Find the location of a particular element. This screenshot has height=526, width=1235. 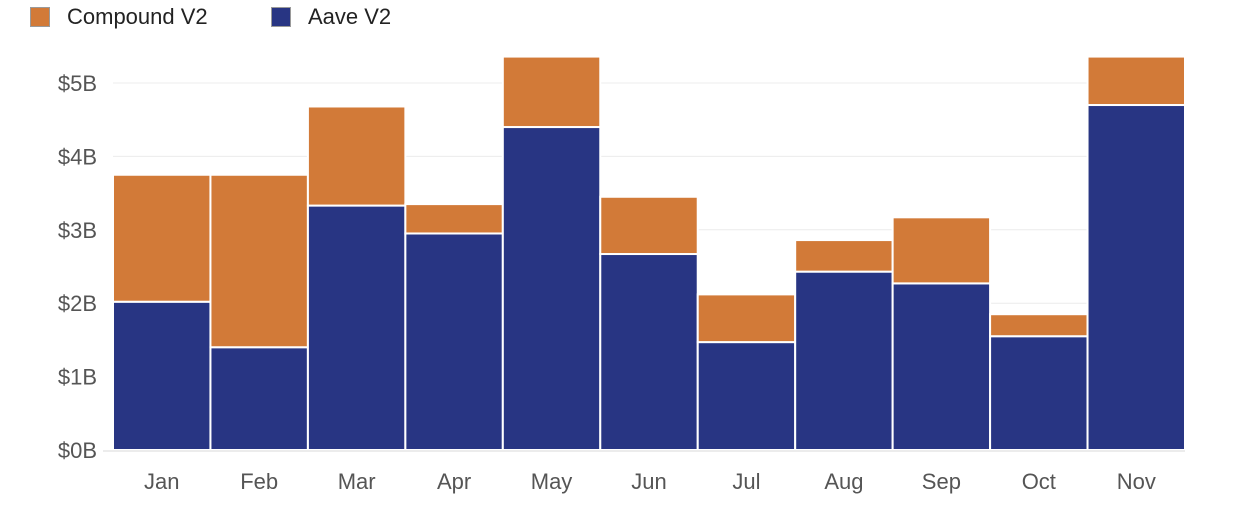

x-tick-label: Jun is located at coordinates (648, 481).